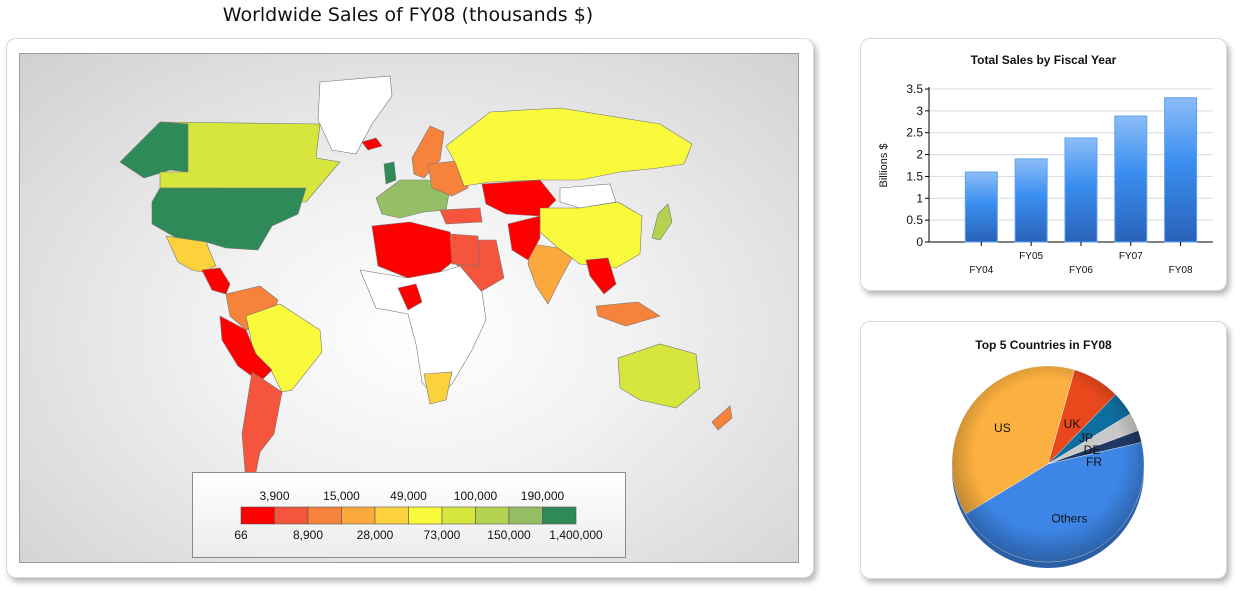 The image size is (1240, 591). What do you see at coordinates (659, 376) in the screenshot?
I see `map-region-australia` at bounding box center [659, 376].